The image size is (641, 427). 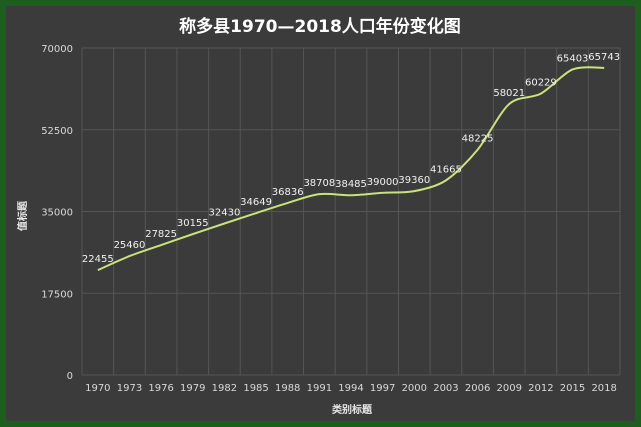 I want to click on data-label: 34649, so click(x=256, y=202).